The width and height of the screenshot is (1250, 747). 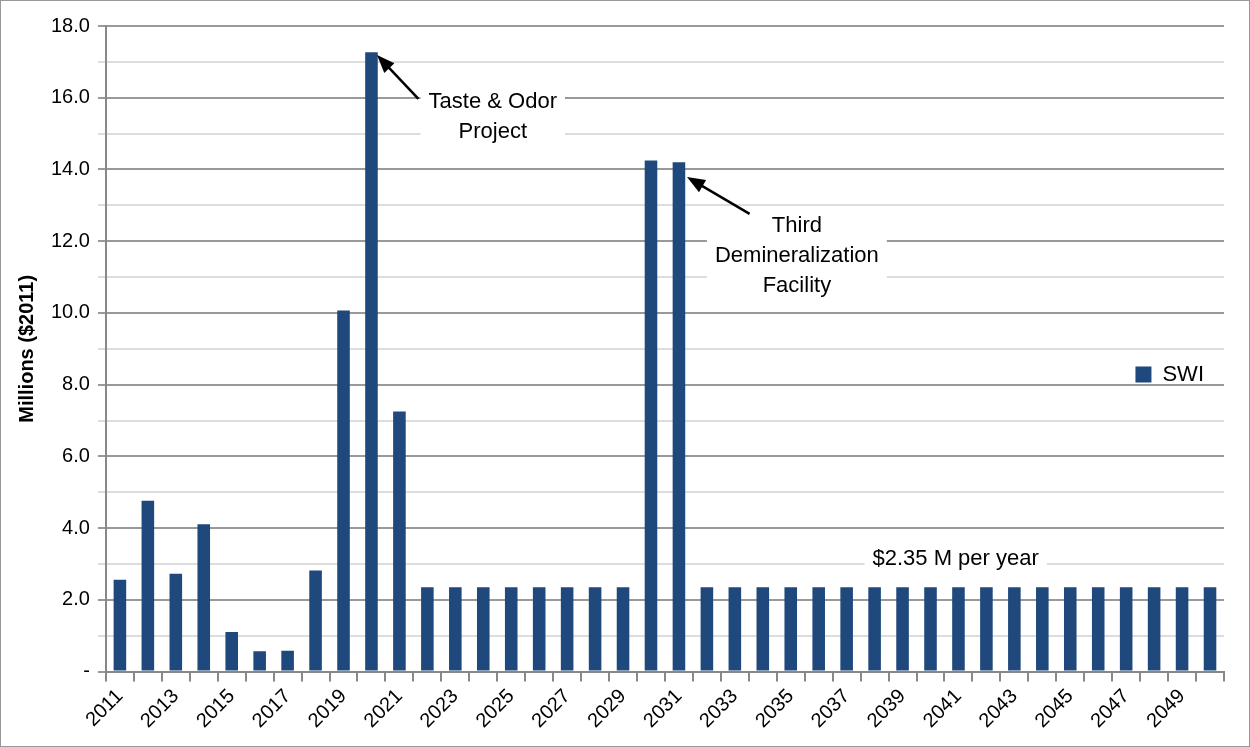 I want to click on y-tick-label: 14.0, so click(x=70, y=167).